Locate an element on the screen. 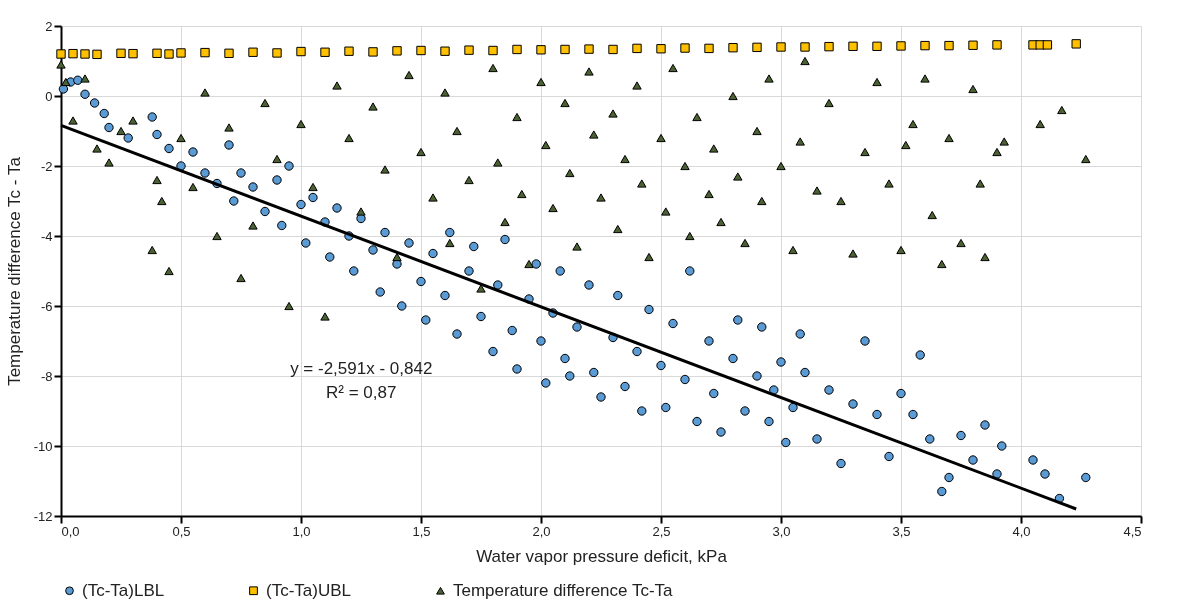 The image size is (1198, 611). y-tick-label: 0 is located at coordinates (49, 96).